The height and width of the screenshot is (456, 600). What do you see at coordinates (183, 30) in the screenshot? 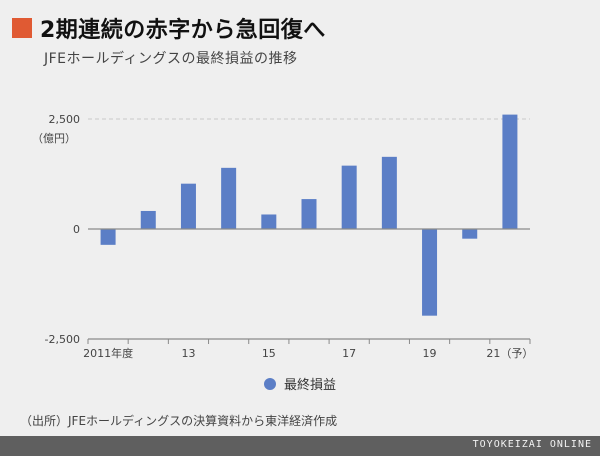
I see `chart-headline: 2期連続の赤字から急回復へ` at bounding box center [183, 30].